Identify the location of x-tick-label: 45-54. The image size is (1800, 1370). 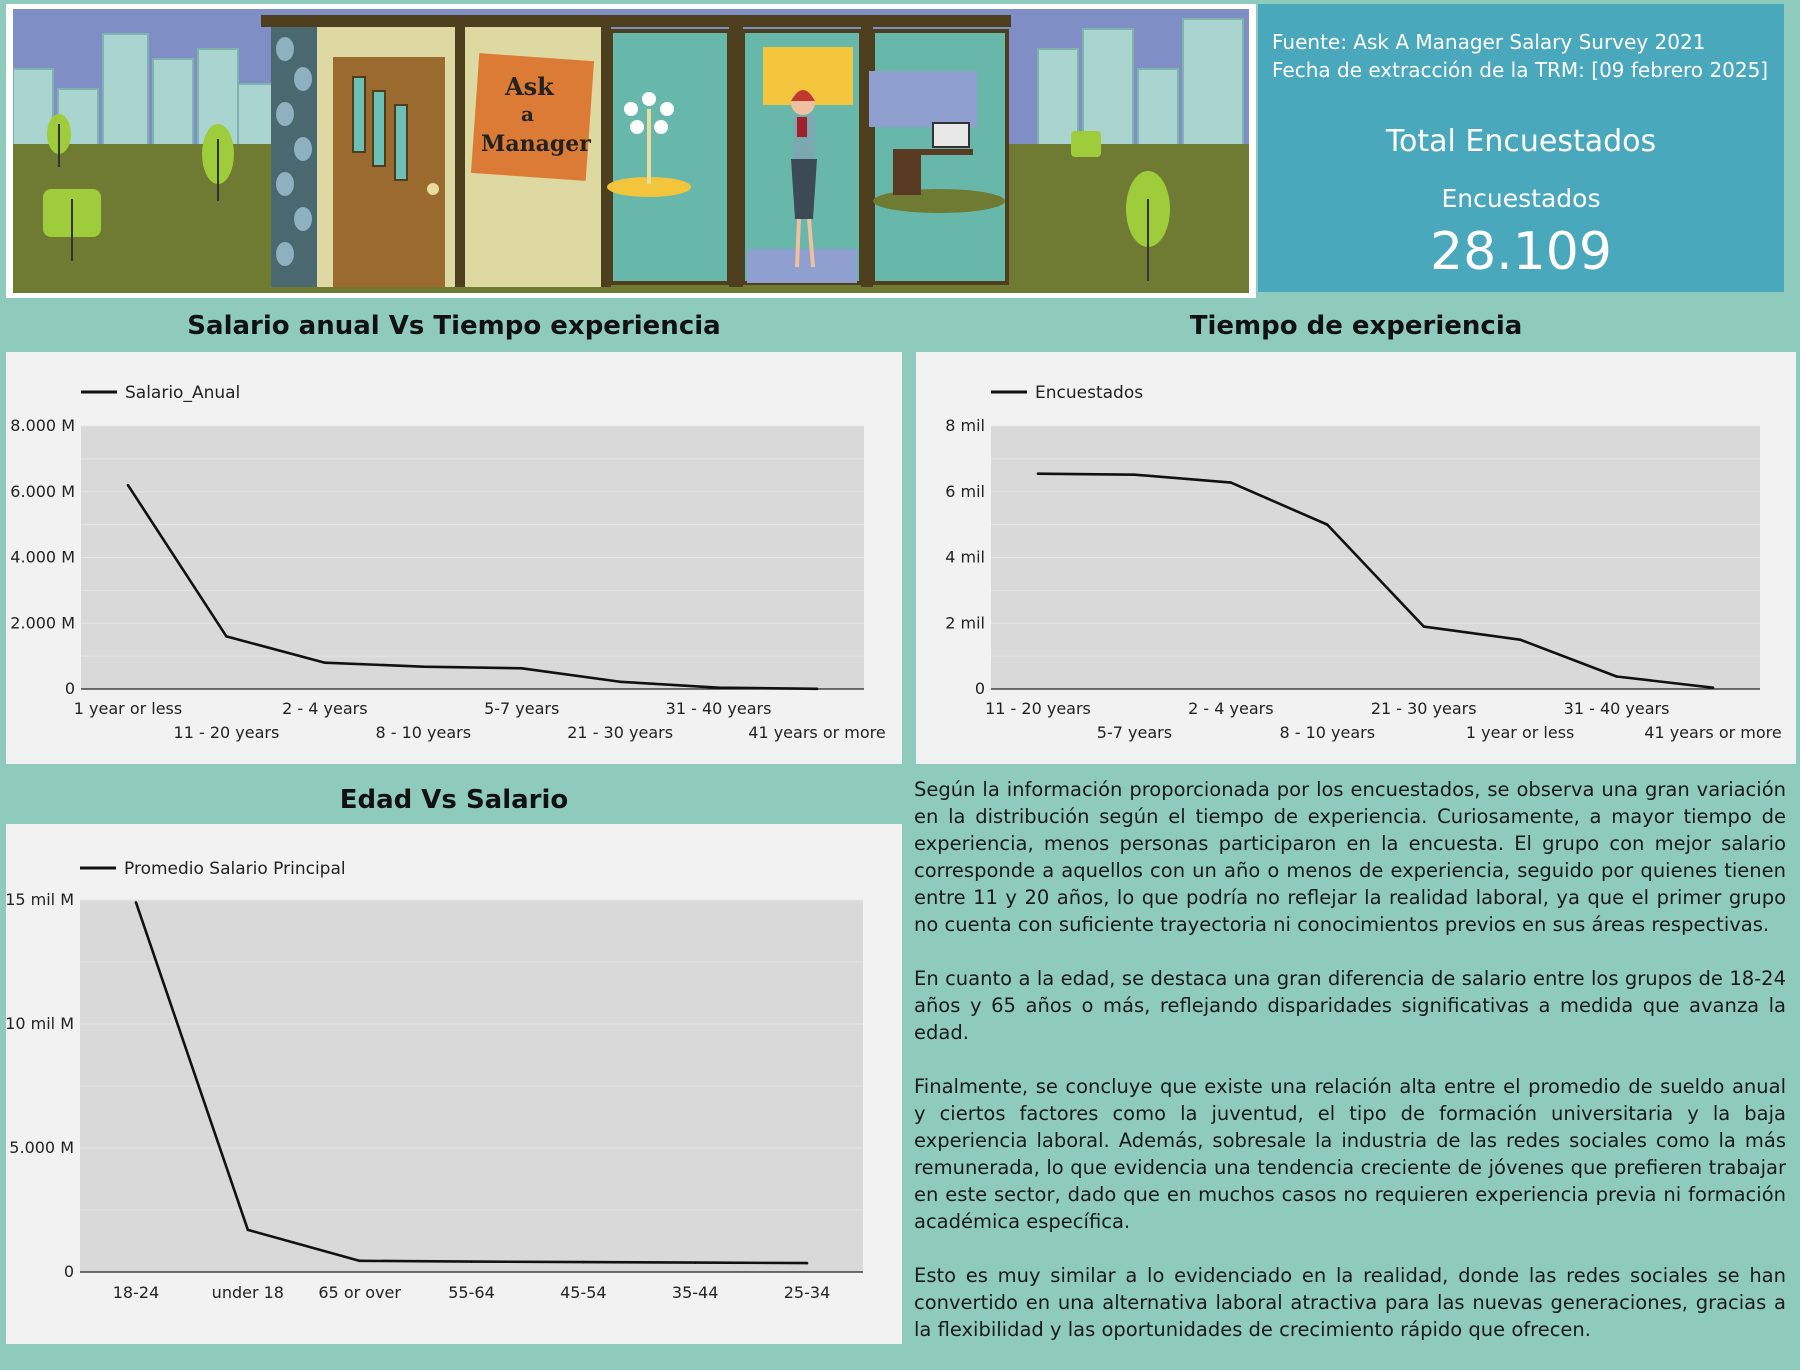
(583, 1292).